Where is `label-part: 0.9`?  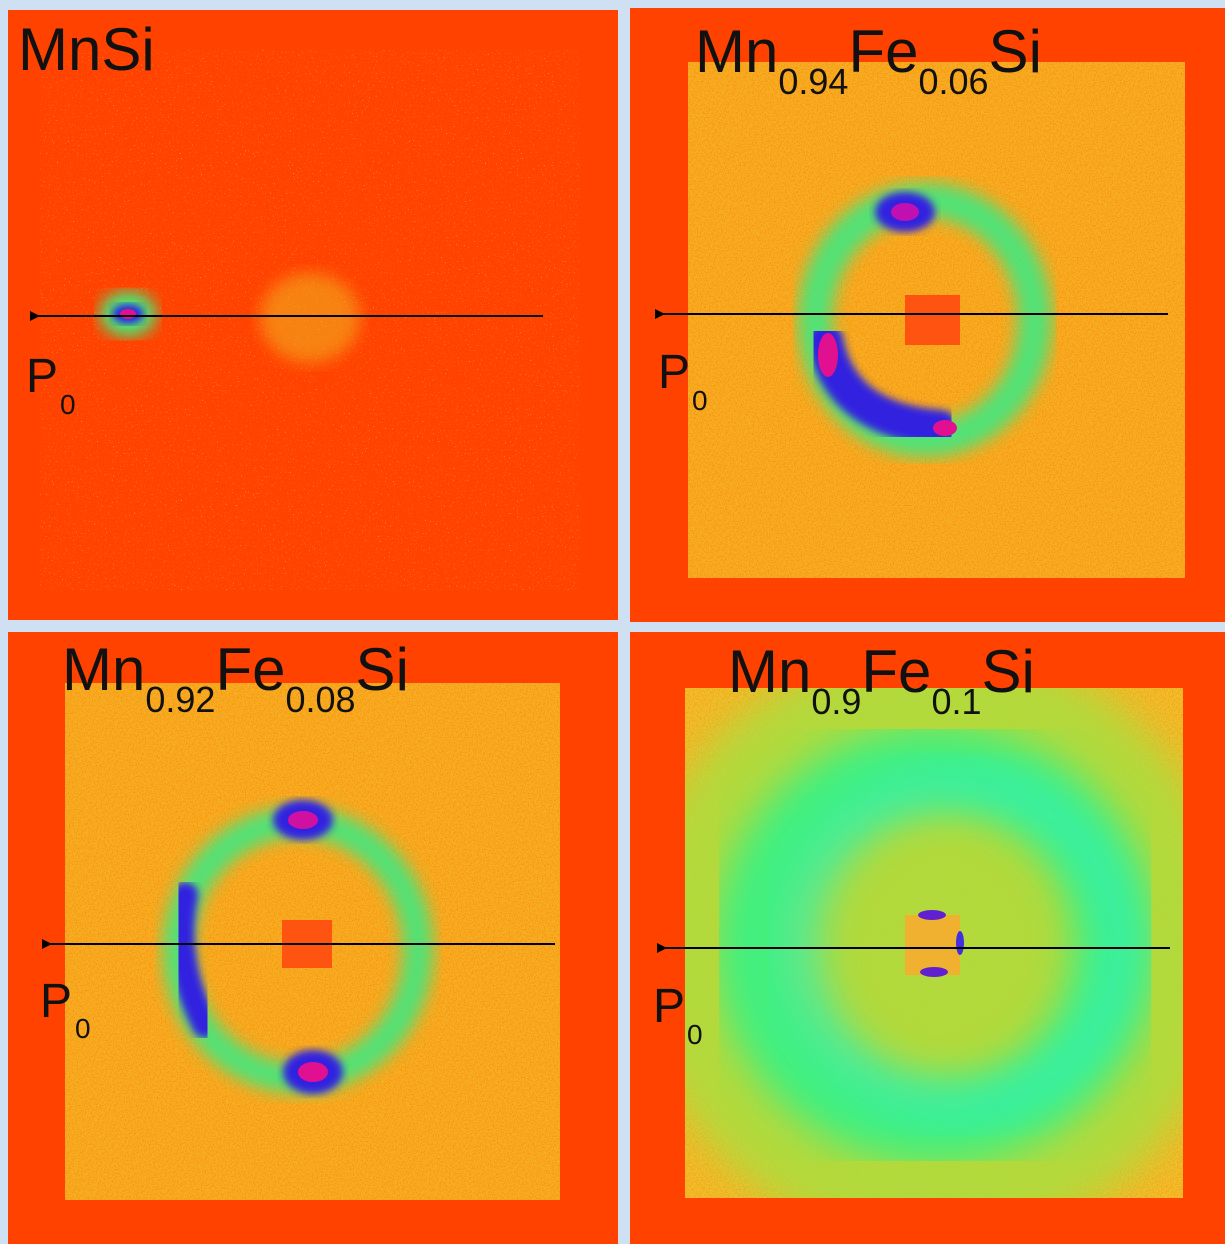
label-part: 0.9 is located at coordinates (836, 701).